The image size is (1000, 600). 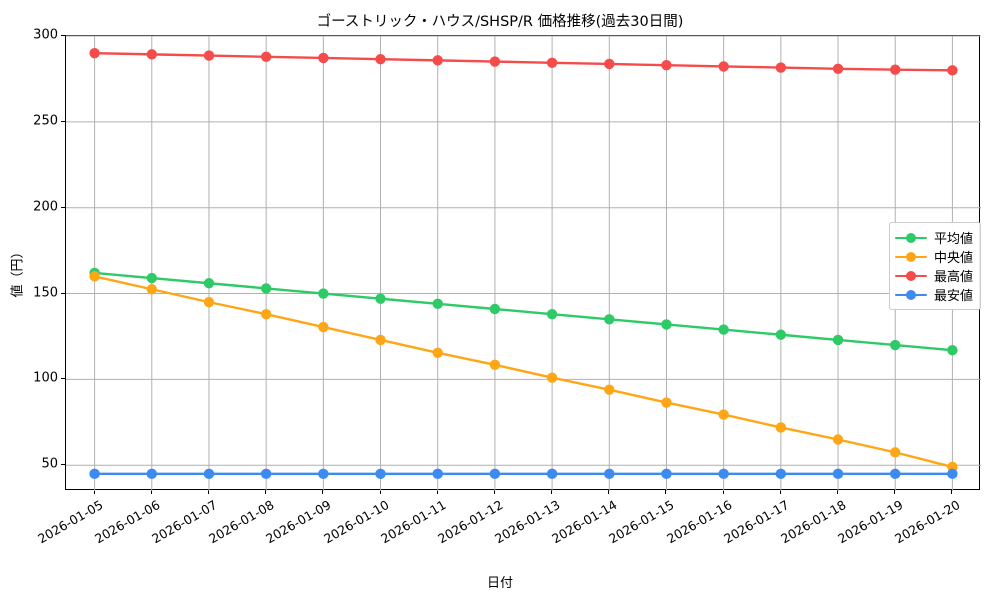 What do you see at coordinates (954, 296) in the screenshot?
I see `legend-label: 最安値` at bounding box center [954, 296].